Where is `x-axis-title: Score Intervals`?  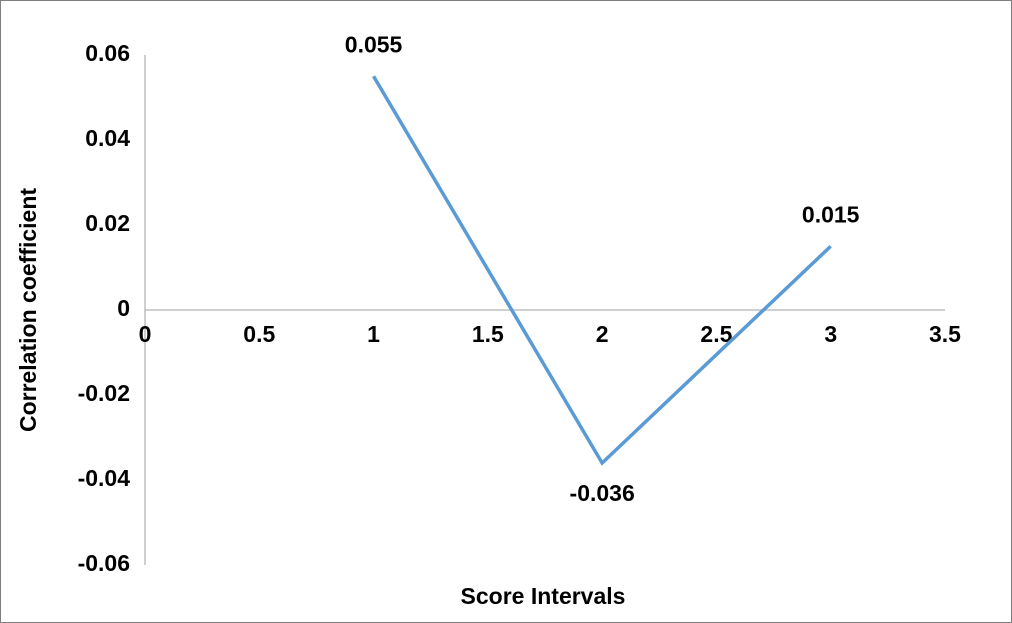 x-axis-title: Score Intervals is located at coordinates (543, 596).